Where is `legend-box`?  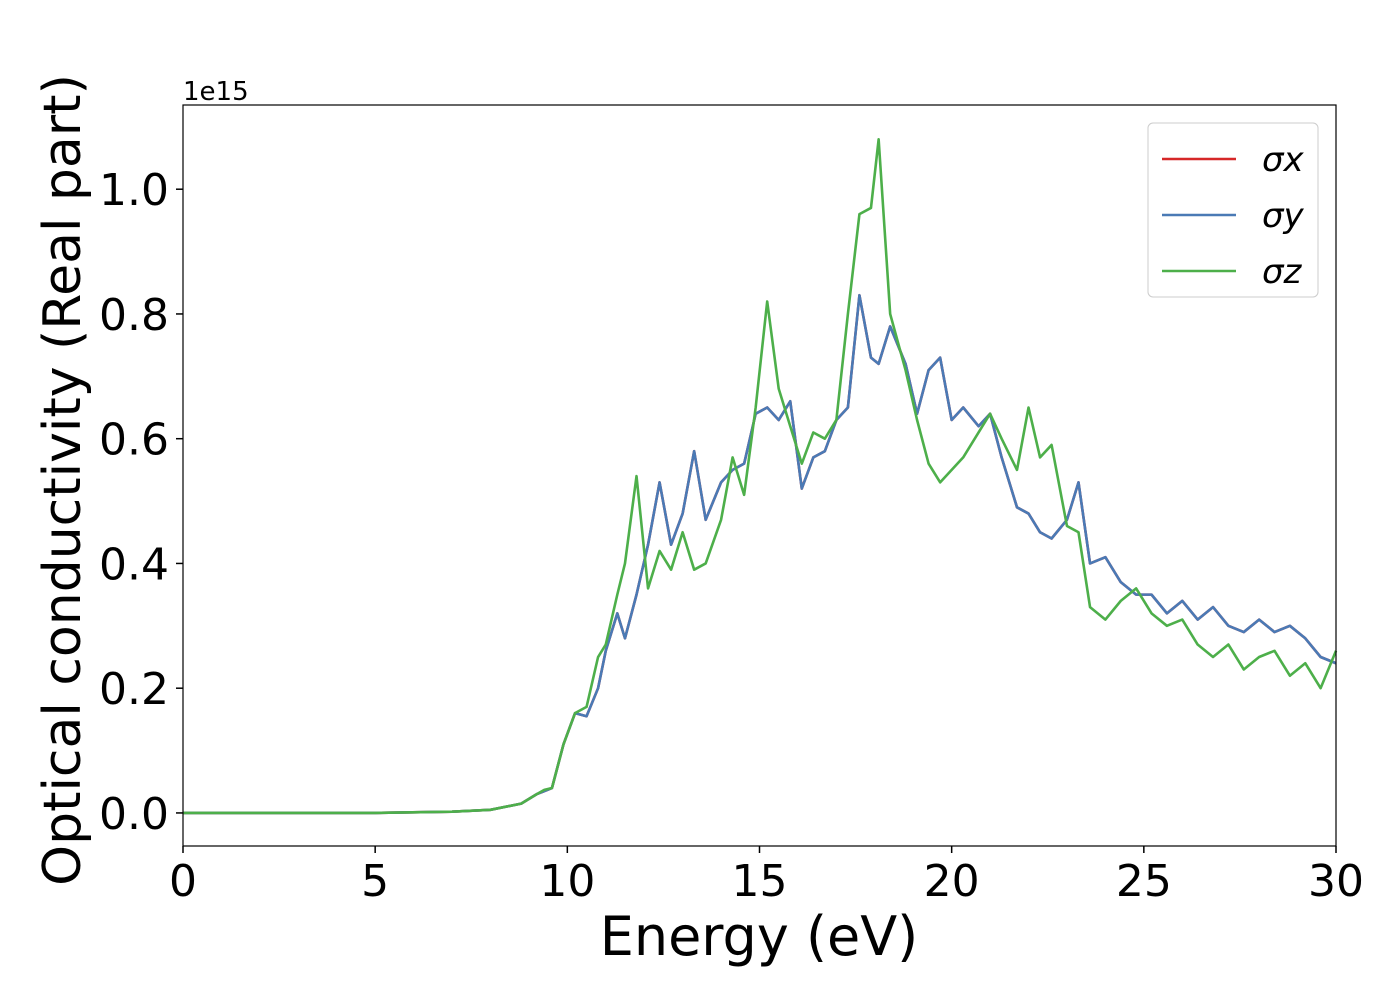 legend-box is located at coordinates (1233, 210).